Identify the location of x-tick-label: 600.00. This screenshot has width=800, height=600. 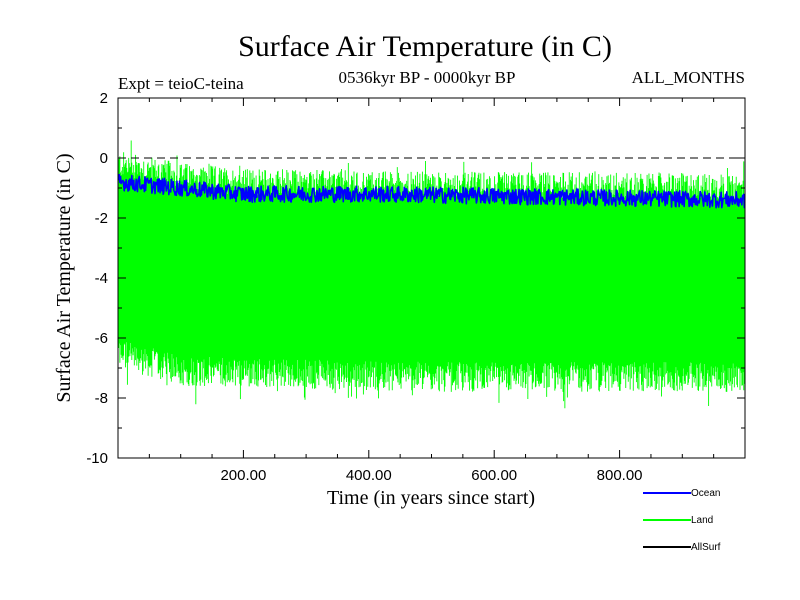
(494, 475).